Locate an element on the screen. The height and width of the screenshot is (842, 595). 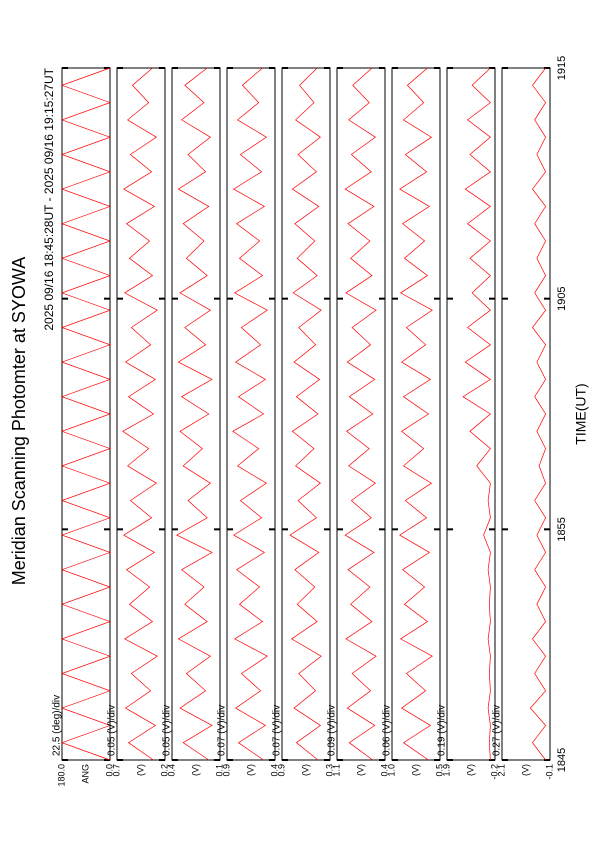
y-tick-label: 2.1 is located at coordinates (501, 770).